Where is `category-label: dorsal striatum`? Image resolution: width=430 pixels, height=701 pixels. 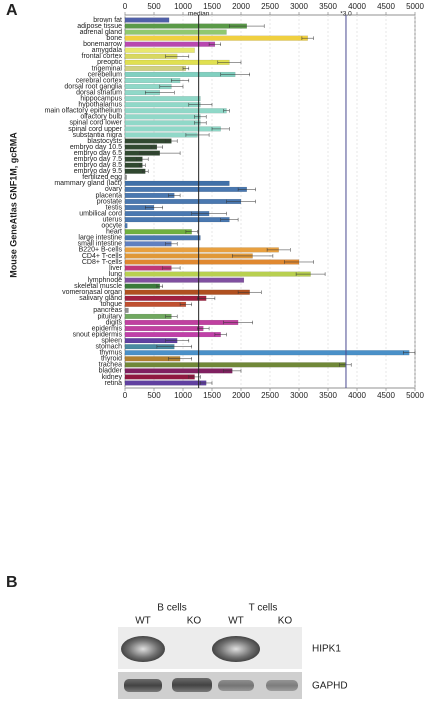 category-label: dorsal striatum is located at coordinates (99, 92).